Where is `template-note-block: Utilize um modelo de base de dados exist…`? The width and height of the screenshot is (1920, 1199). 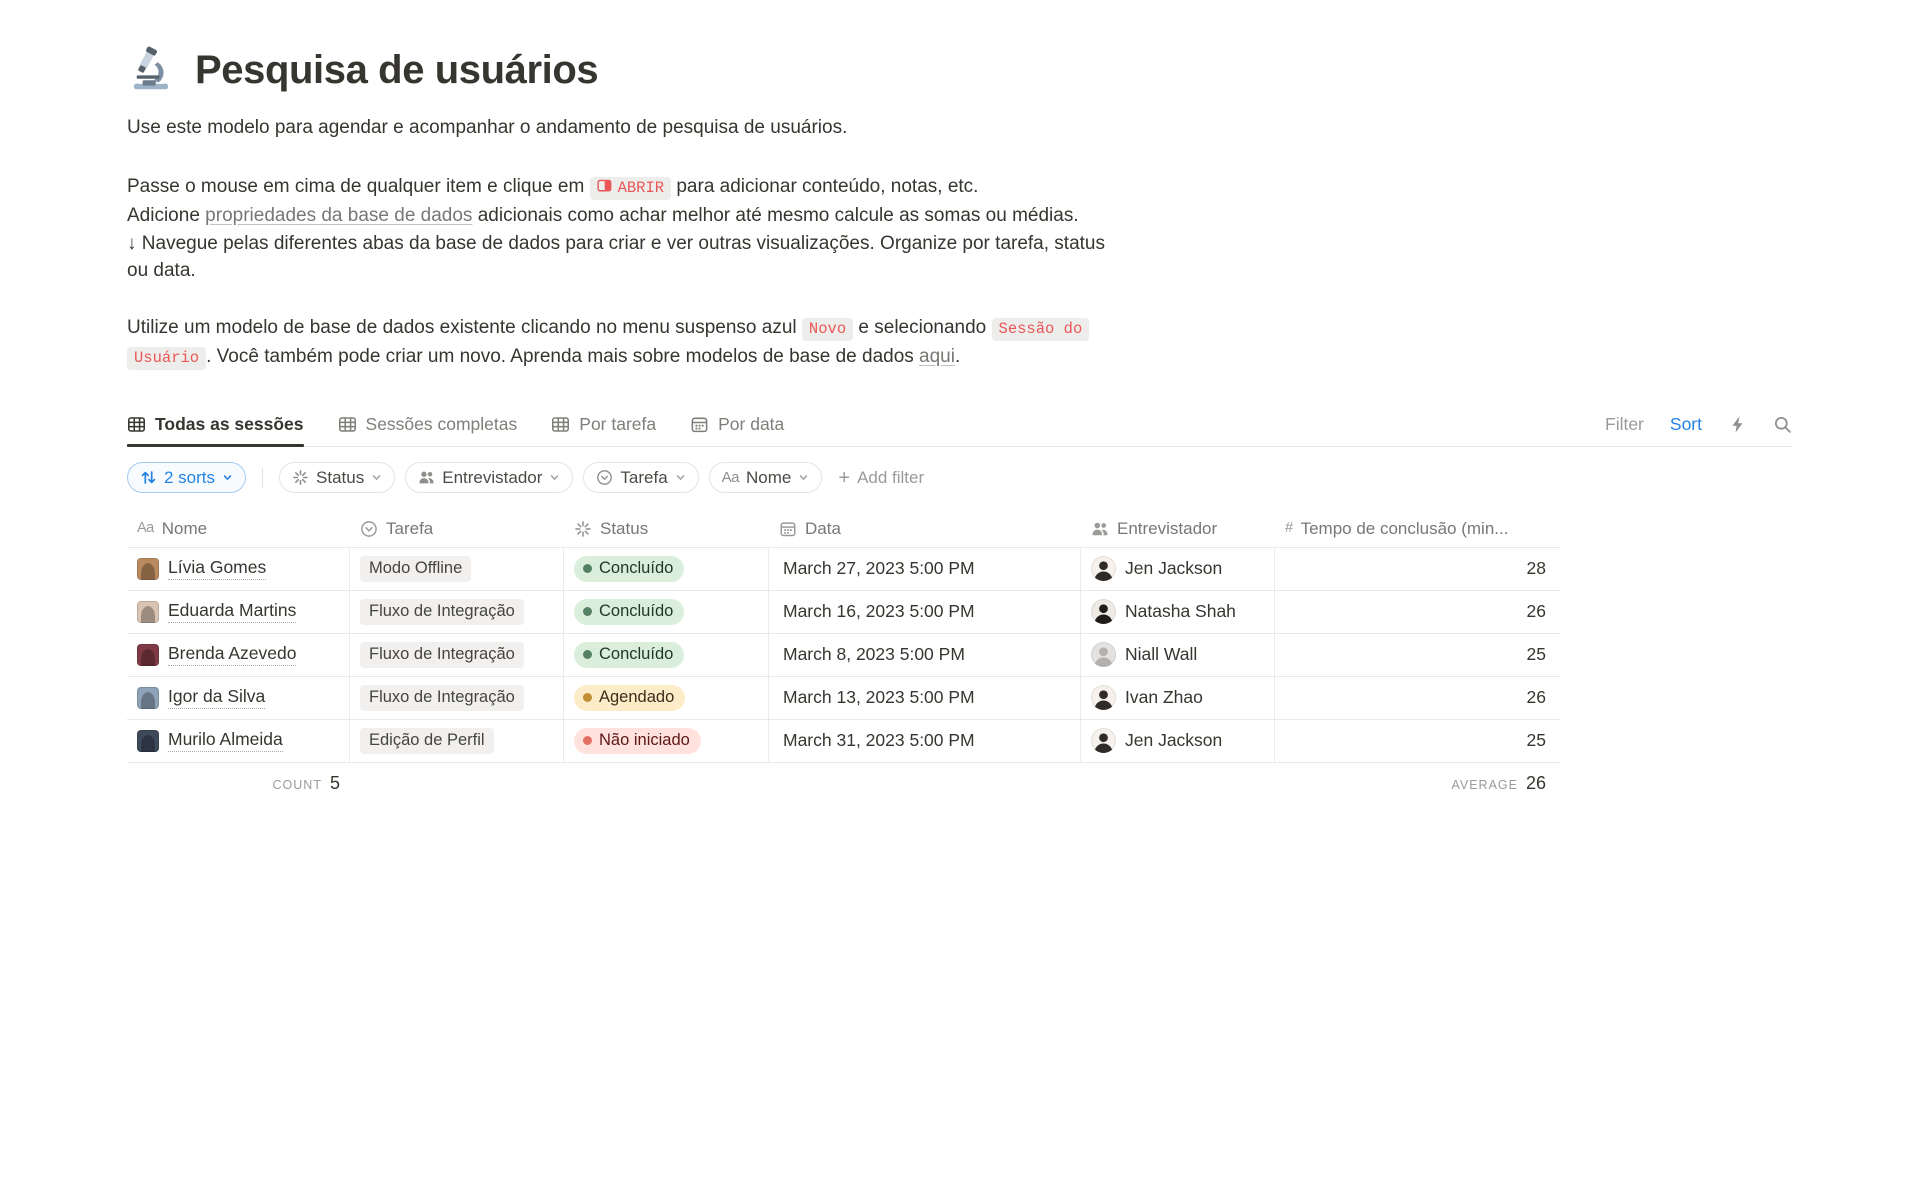
template-note-block: Utilize um modelo de base de dados exist… is located at coordinates (632, 343).